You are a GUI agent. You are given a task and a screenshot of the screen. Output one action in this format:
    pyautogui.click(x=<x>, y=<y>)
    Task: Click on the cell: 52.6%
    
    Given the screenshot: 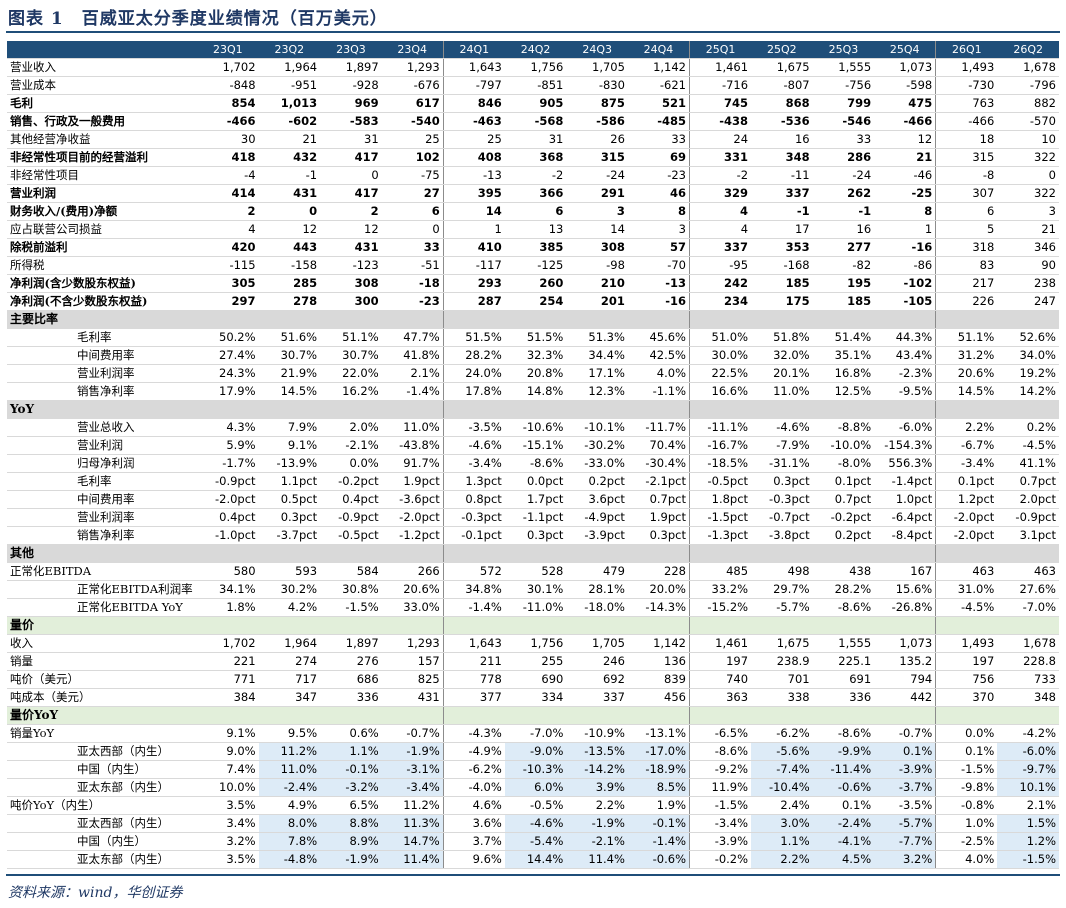 What is the action you would take?
    pyautogui.click(x=1028, y=337)
    